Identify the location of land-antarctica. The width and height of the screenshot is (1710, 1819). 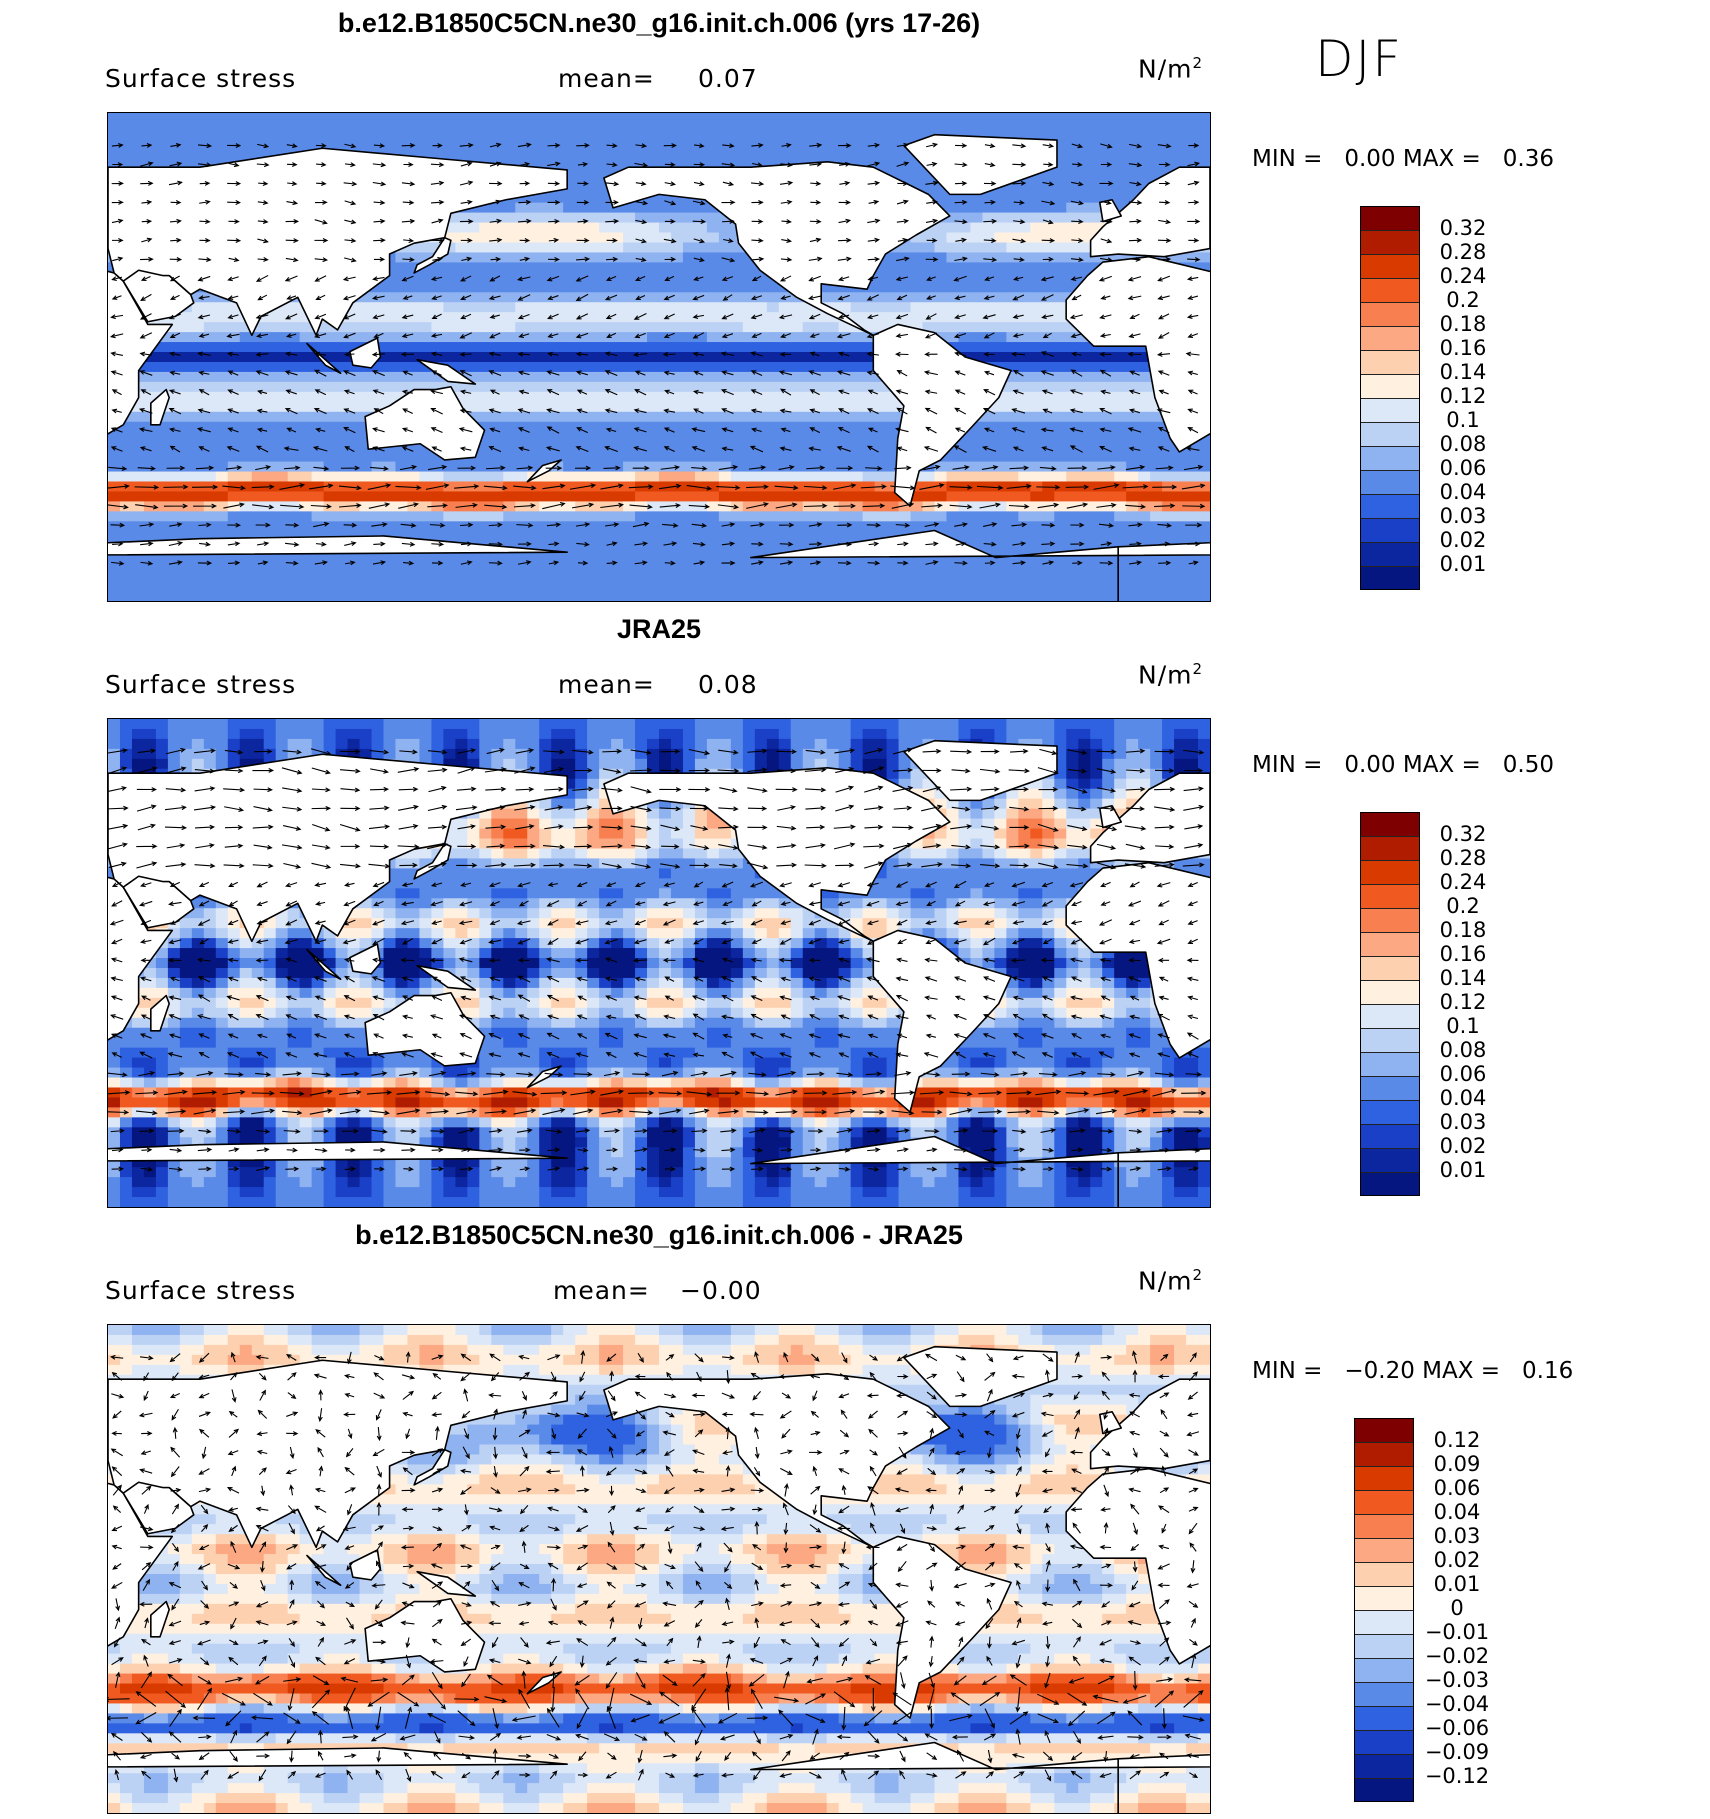
(659, 1777).